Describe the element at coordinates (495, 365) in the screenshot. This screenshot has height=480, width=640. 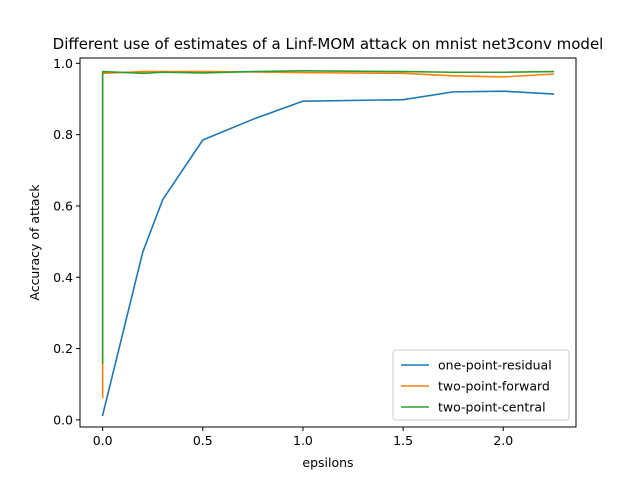
I see `legend-label-one-point-residual: one-point-residual` at that location.